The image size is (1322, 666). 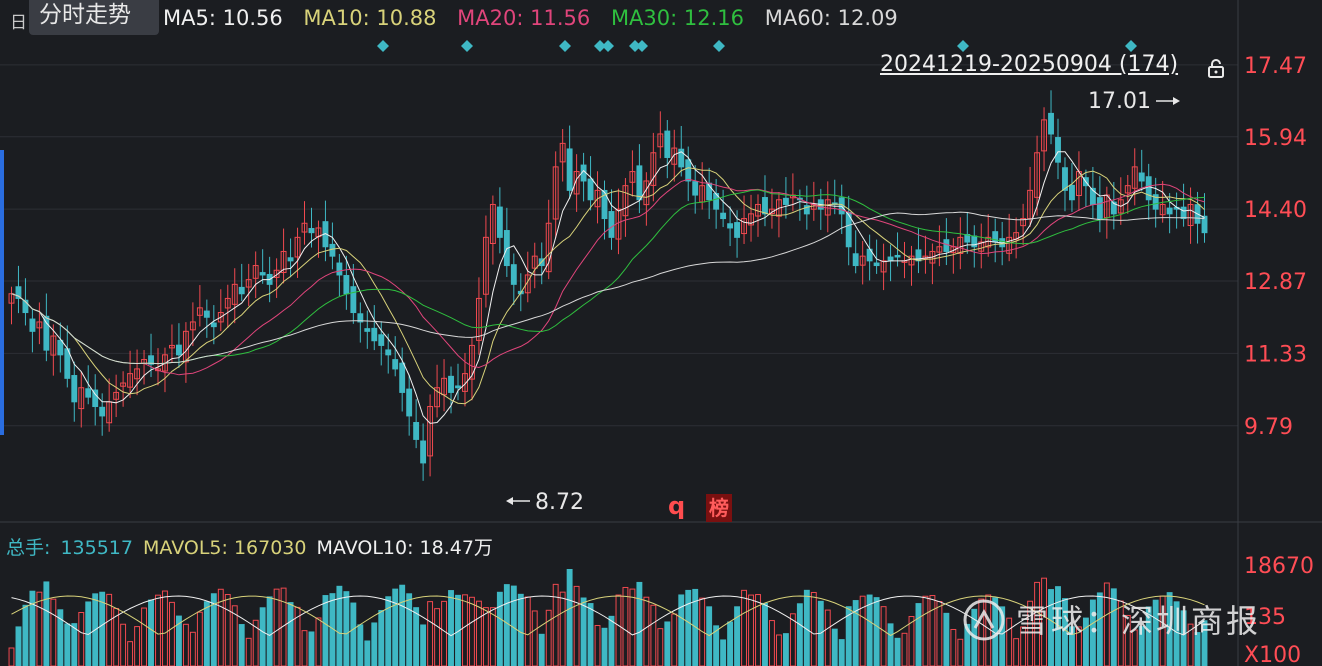 I want to click on ranking-badge-icon: 榜, so click(x=719, y=508).